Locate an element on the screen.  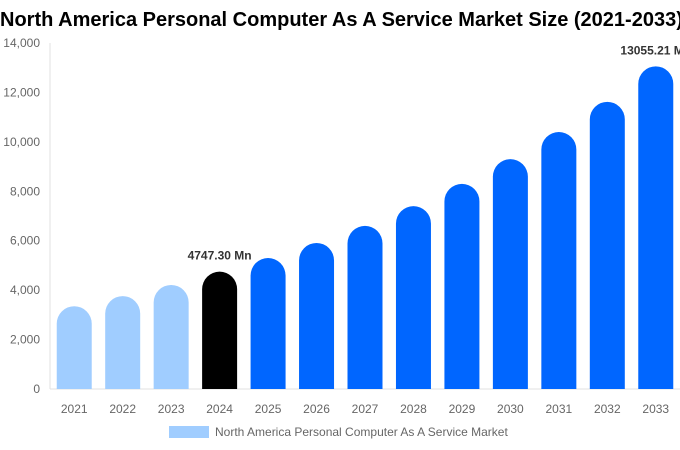
bar-2024 is located at coordinates (220, 330).